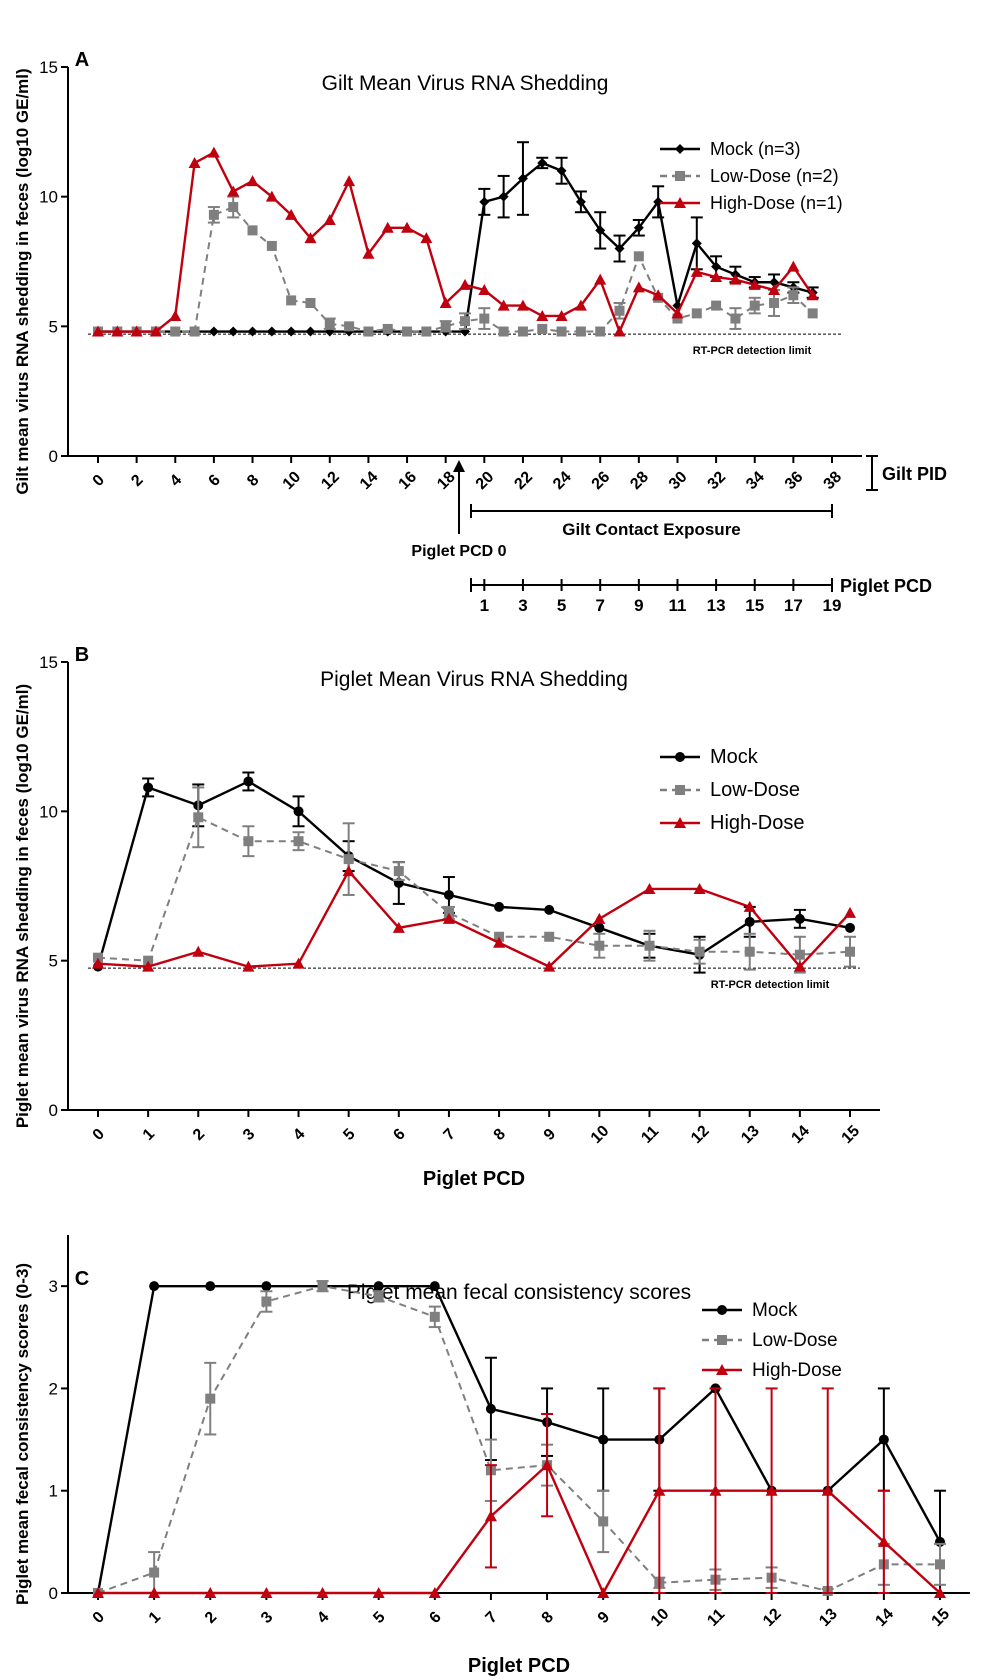 The image size is (991, 1680). Describe the element at coordinates (369, 480) in the screenshot. I see `x-tick-label: 14` at that location.